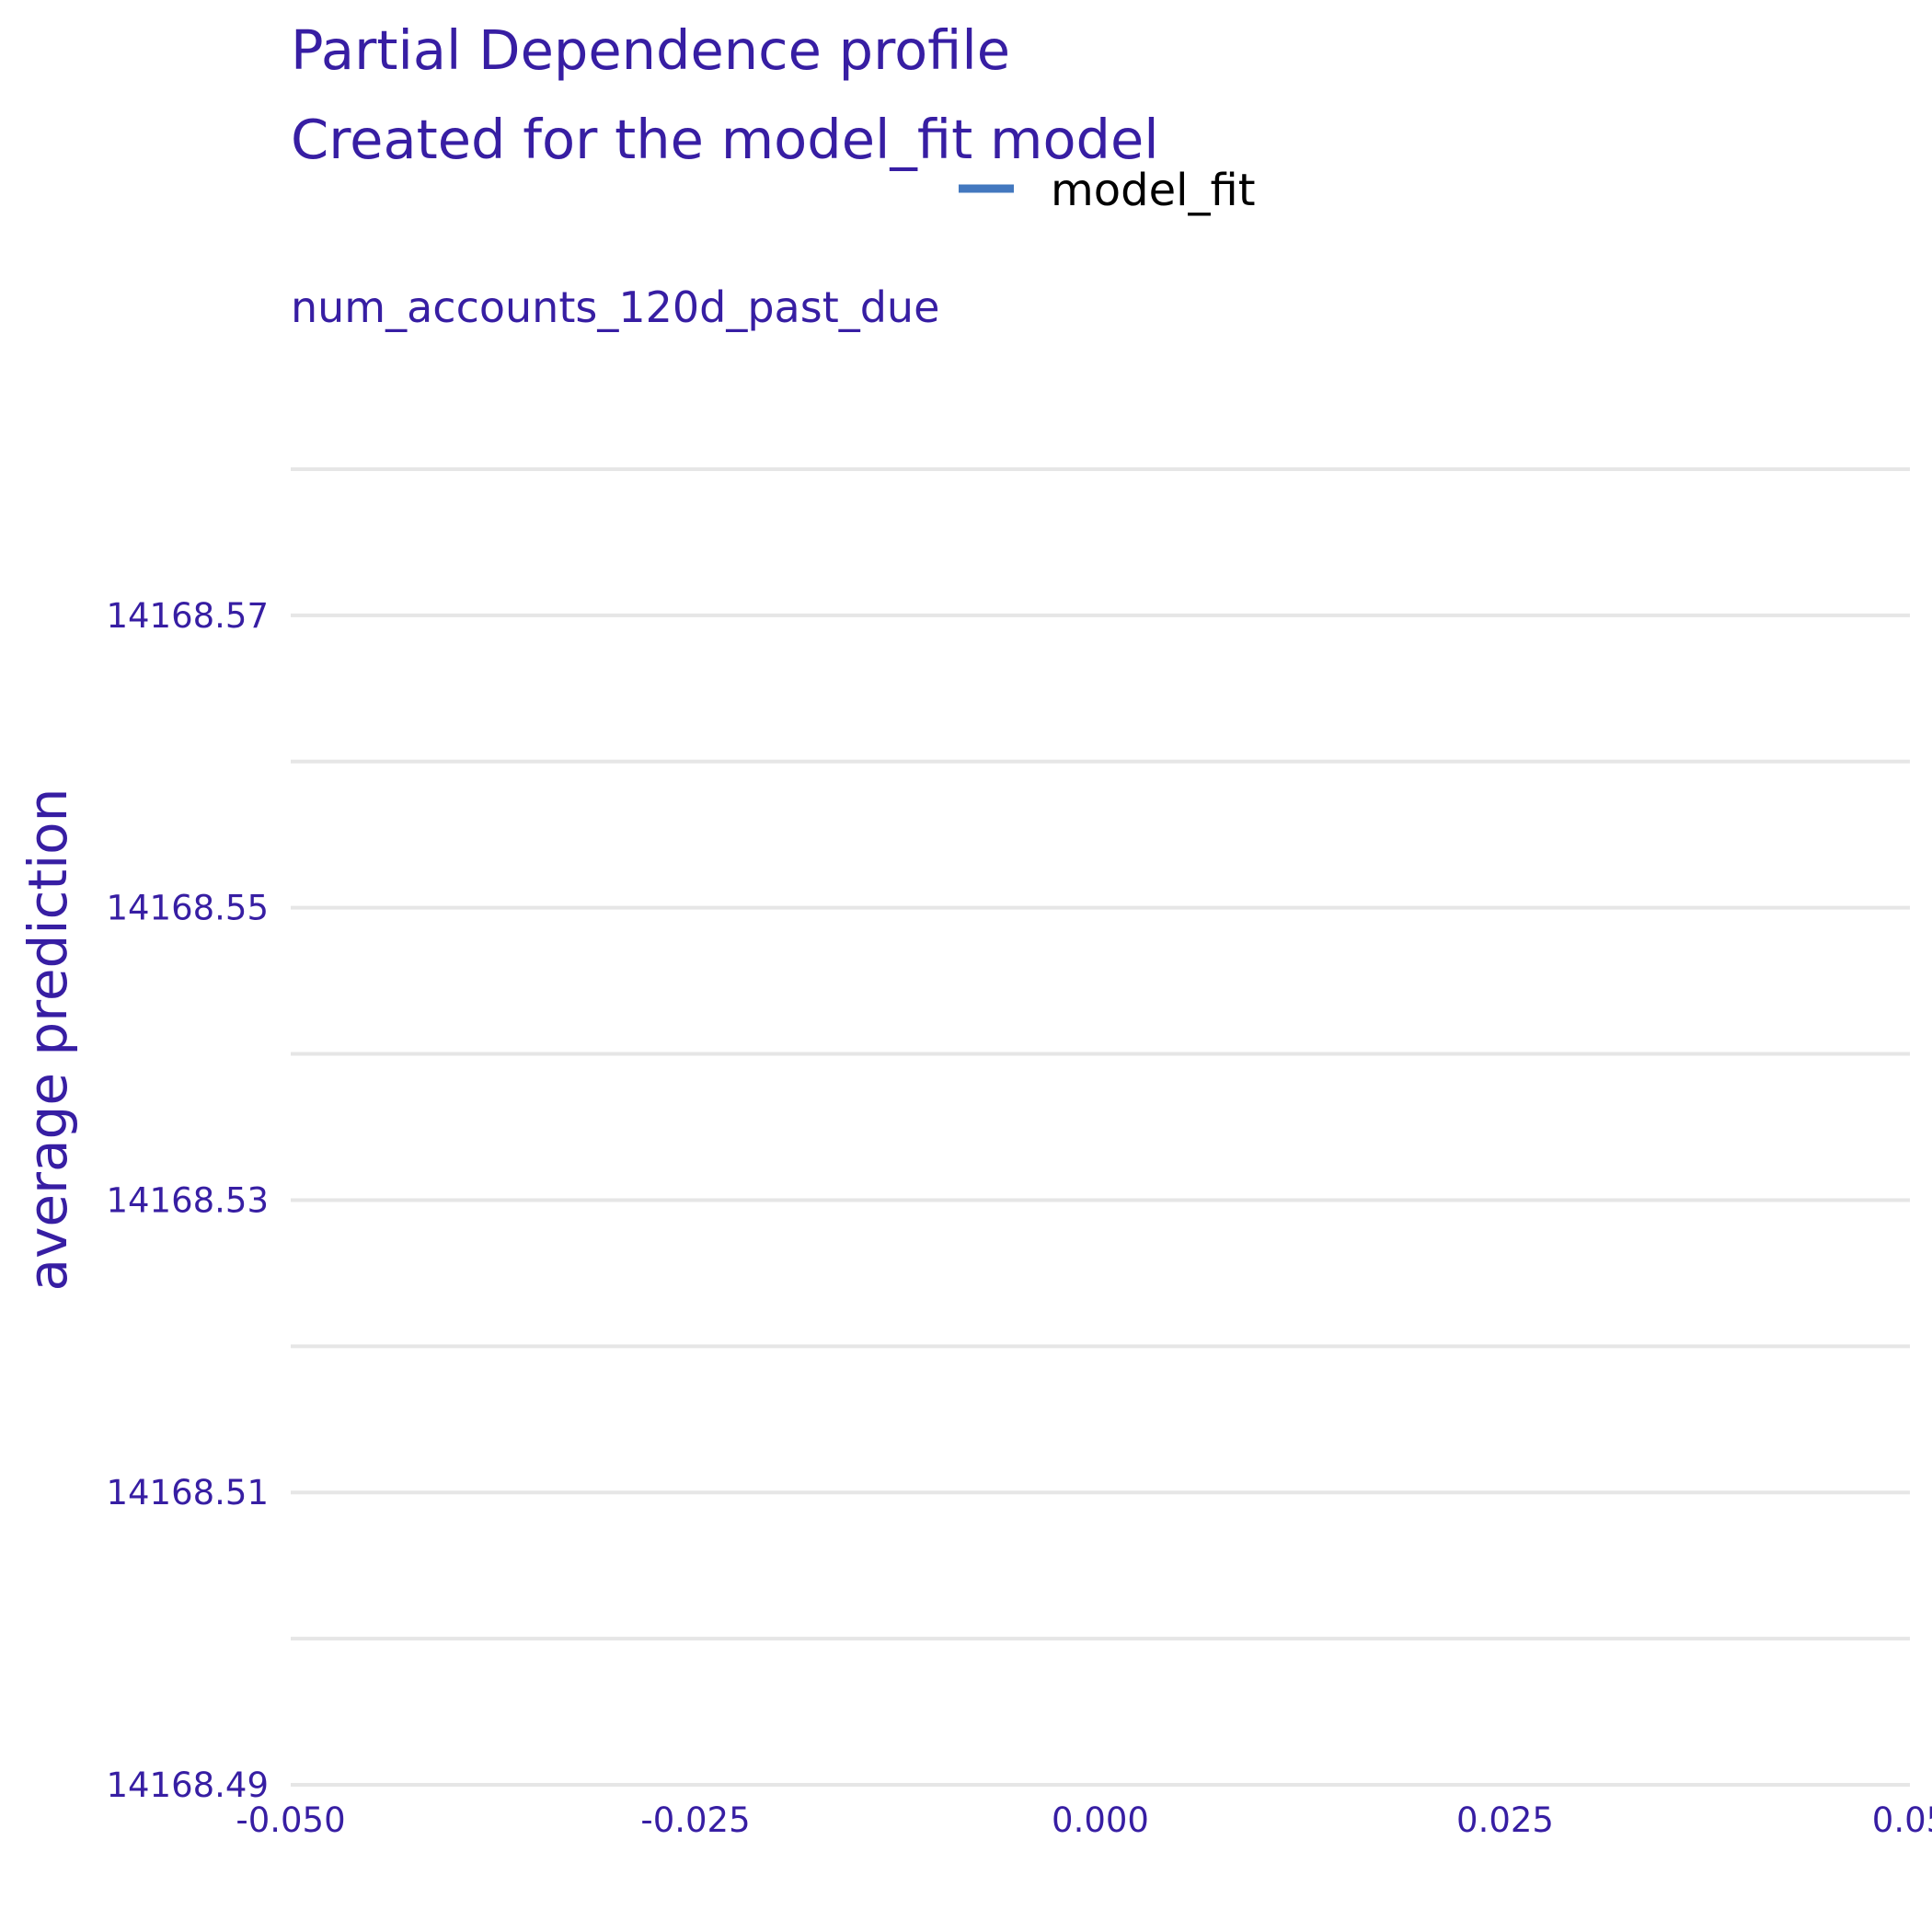 This screenshot has width=1932, height=1932. What do you see at coordinates (187, 1492) in the screenshot?
I see `y-tick-label: 14168.51` at bounding box center [187, 1492].